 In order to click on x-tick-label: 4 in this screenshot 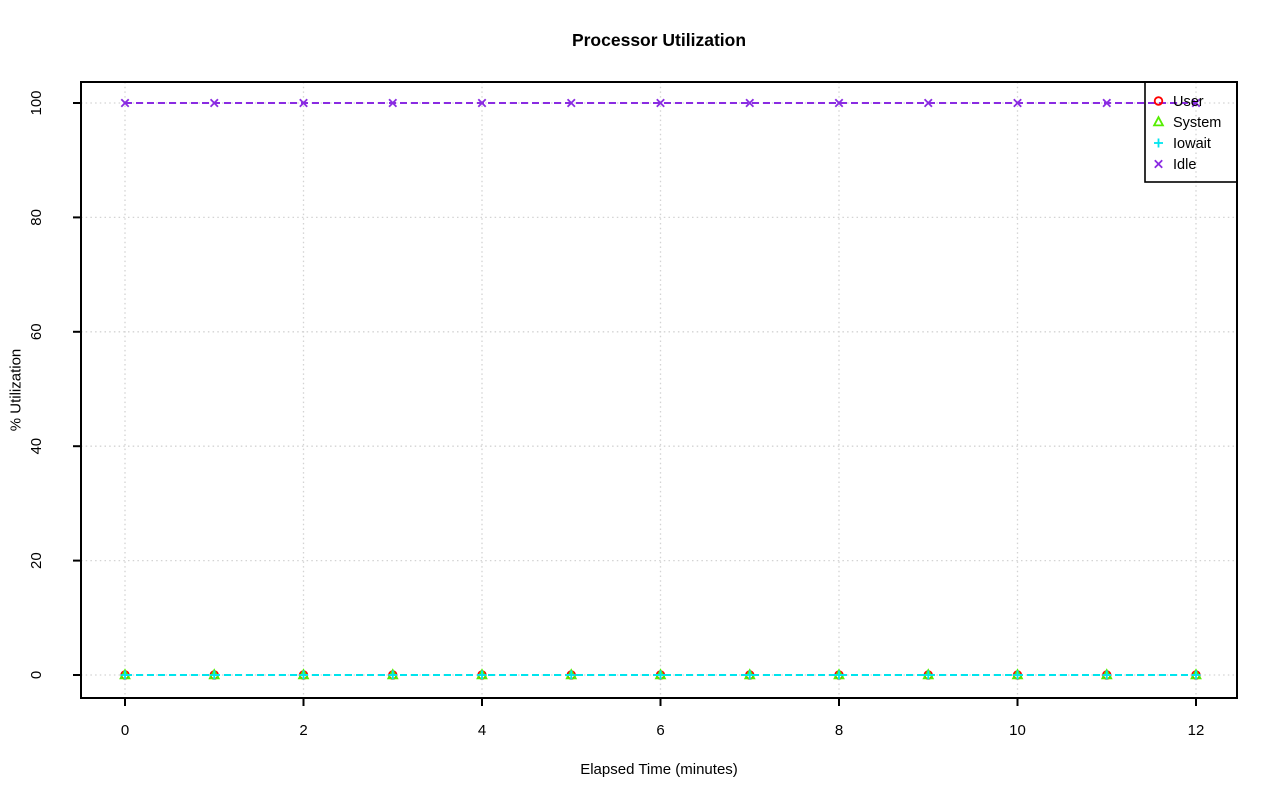, I will do `click(482, 730)`.